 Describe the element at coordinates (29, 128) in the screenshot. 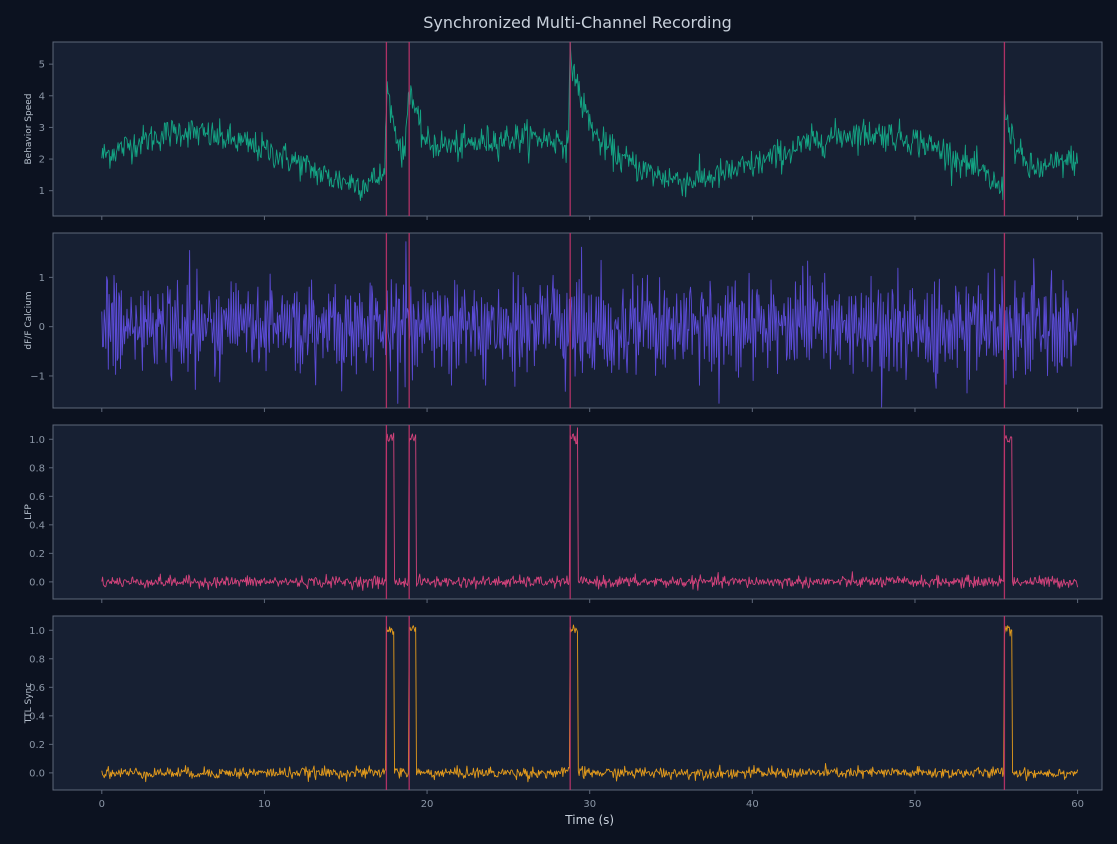

I see `y-axis-label-behavior-speed: Behavior Speed` at that location.